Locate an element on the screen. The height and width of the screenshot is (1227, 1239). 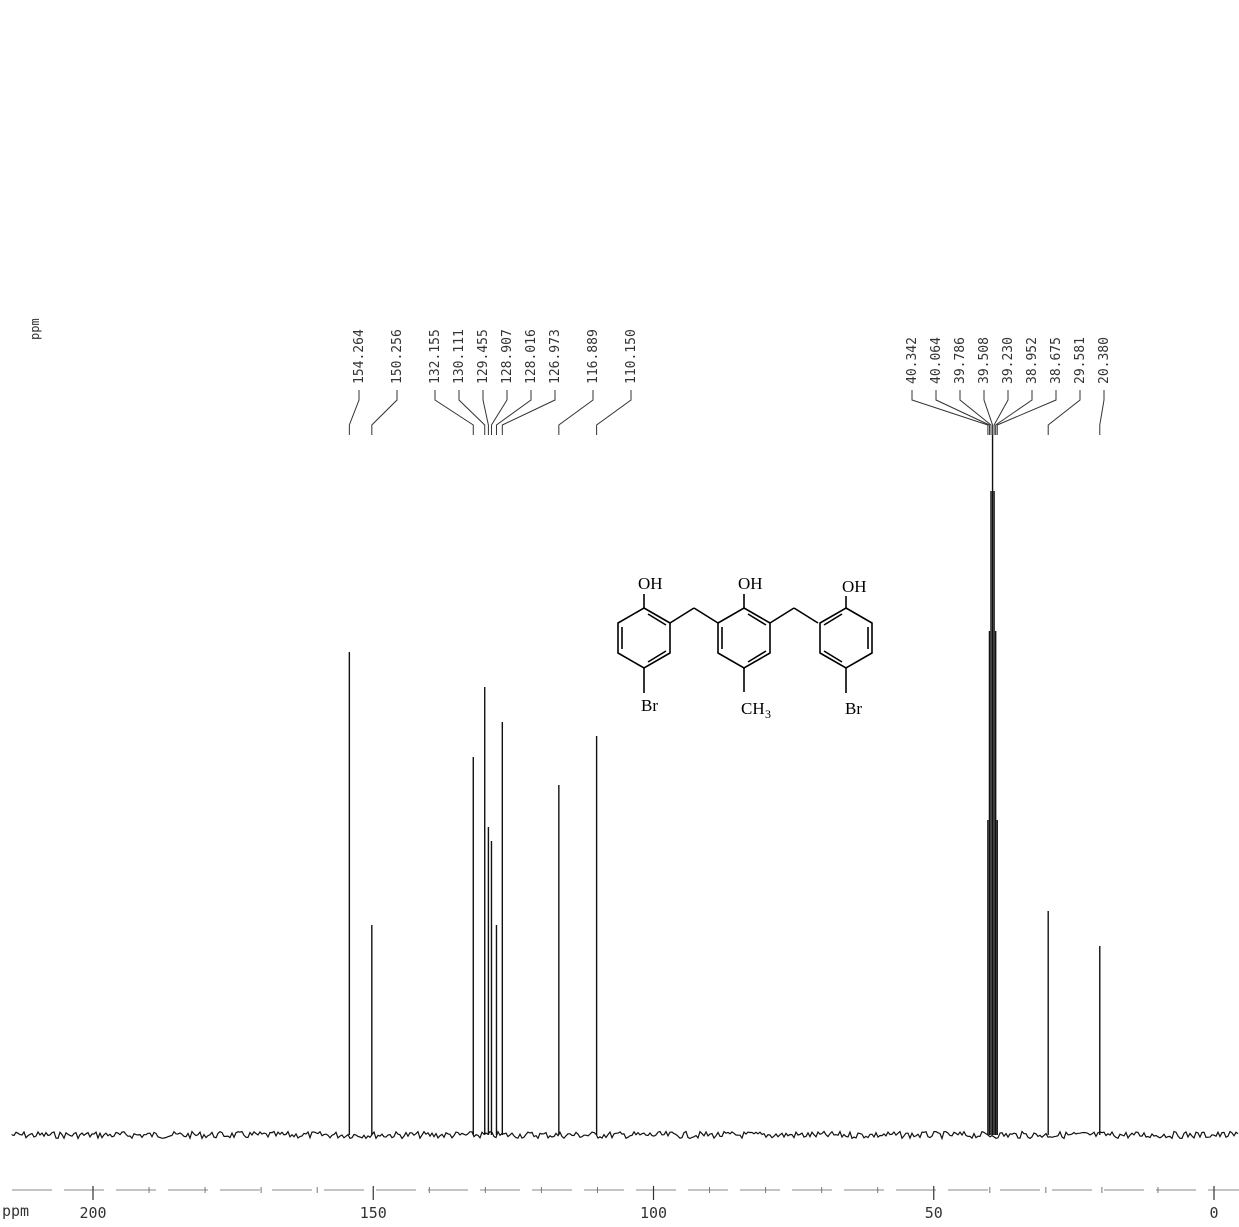
axis-unit-label: ppm is located at coordinates (15, 1211).